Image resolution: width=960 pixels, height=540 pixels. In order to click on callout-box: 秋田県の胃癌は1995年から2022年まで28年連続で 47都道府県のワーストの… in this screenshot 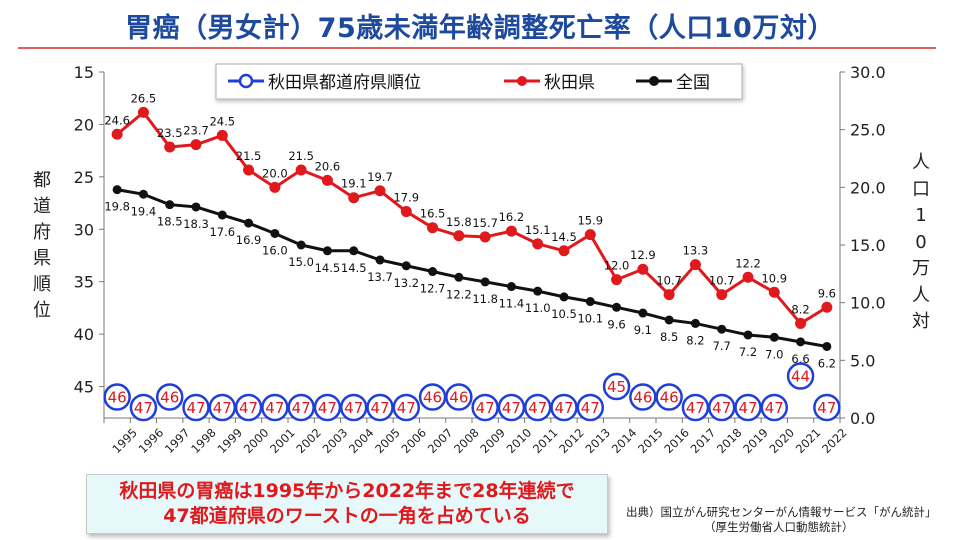, I will do `click(347, 504)`.